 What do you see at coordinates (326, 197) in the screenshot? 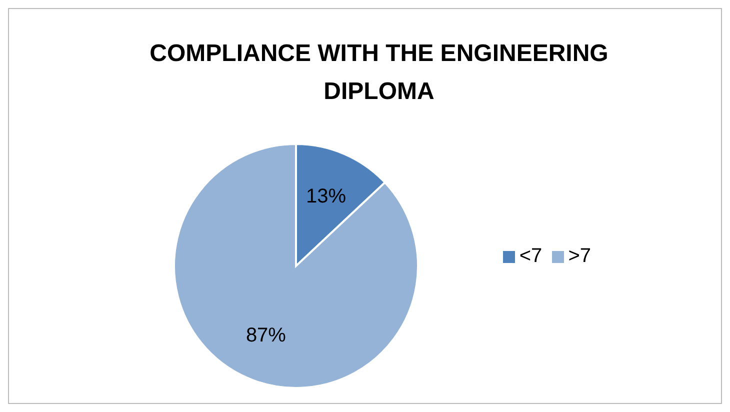
I see `data-label: 13%` at bounding box center [326, 197].